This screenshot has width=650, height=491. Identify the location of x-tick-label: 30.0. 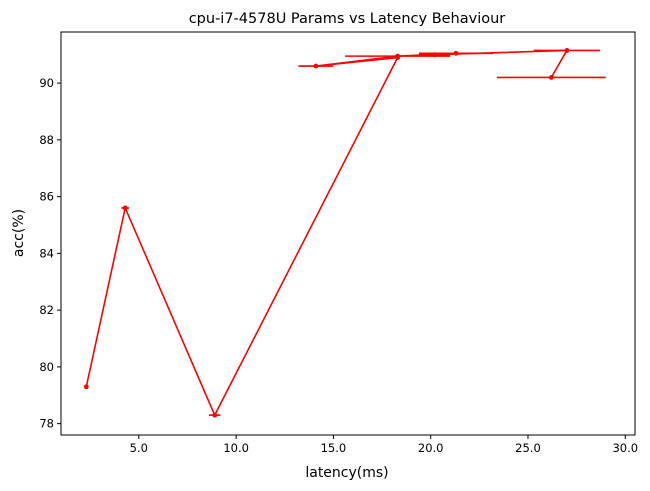
(625, 448).